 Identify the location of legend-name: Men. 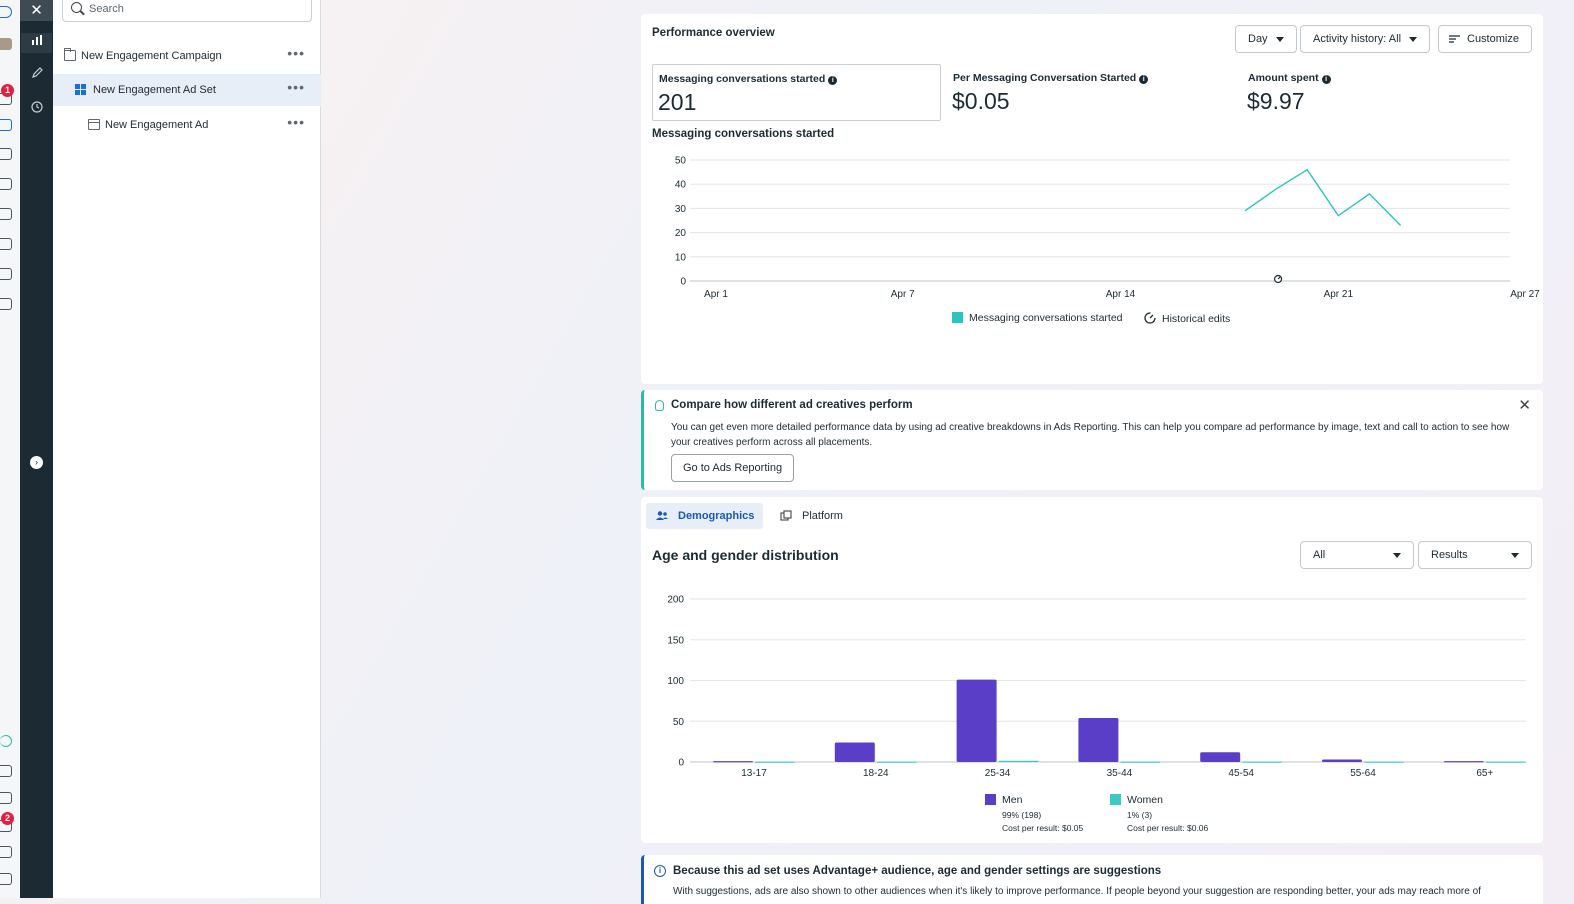
(1012, 800).